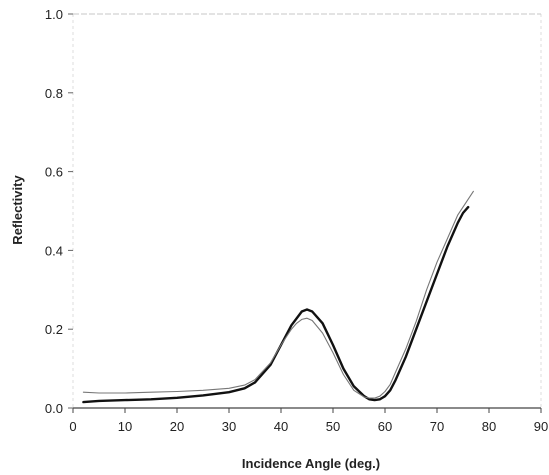 This screenshot has height=475, width=549. I want to click on x-tick-label: 80, so click(489, 426).